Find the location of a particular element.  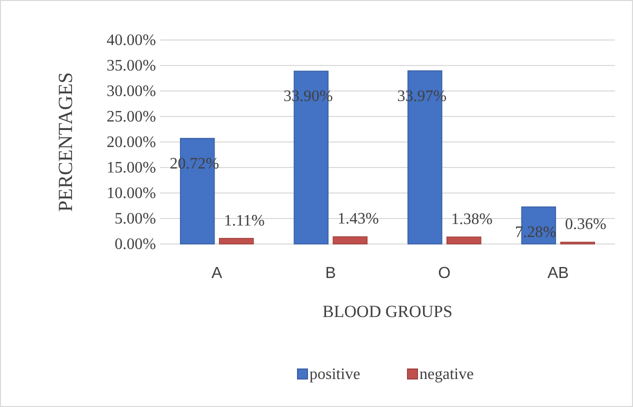

legend-label: positive is located at coordinates (335, 374).